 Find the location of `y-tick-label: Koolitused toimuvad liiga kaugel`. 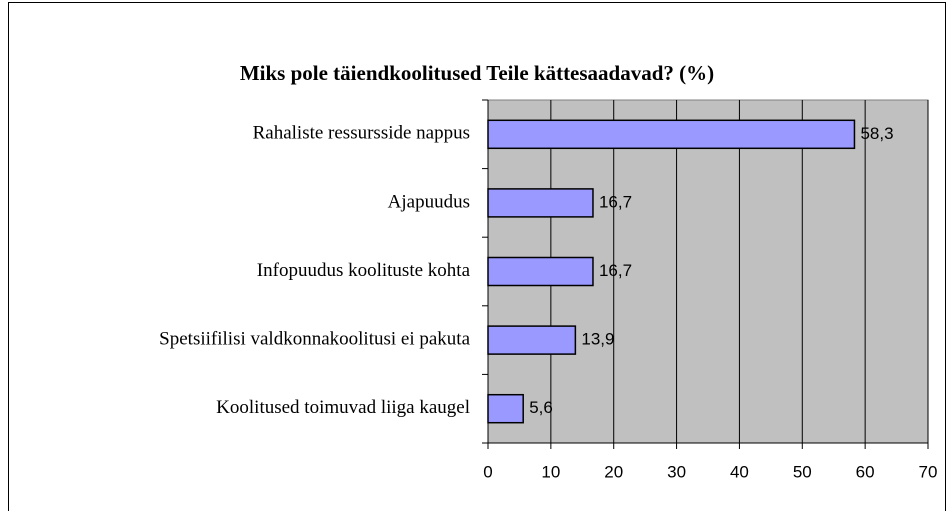

y-tick-label: Koolitused toimuvad liiga kaugel is located at coordinates (343, 407).